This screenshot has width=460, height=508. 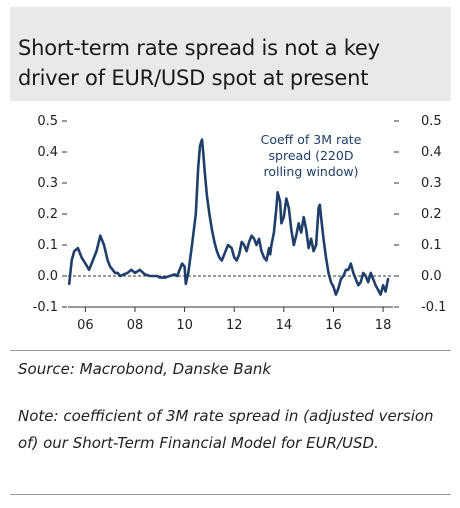 I want to click on y-tick-label-left: 0.2, so click(x=47, y=214).